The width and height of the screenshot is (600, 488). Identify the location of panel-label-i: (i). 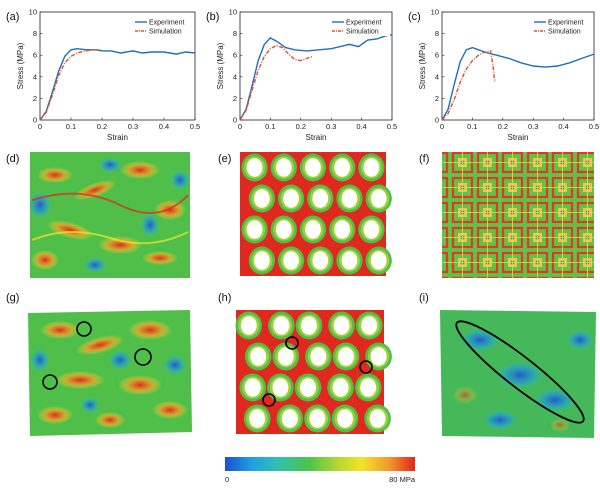
(424, 298).